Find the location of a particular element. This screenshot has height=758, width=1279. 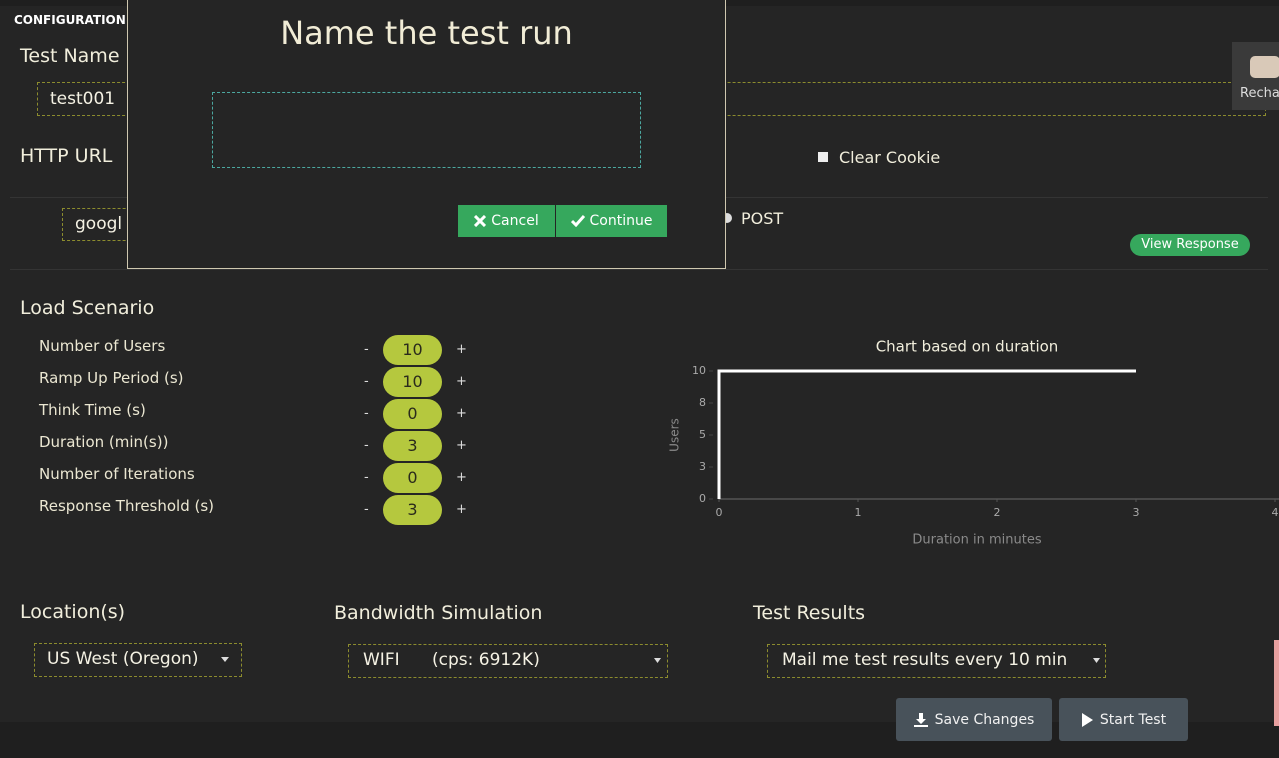

play-icon is located at coordinates (1087, 719).